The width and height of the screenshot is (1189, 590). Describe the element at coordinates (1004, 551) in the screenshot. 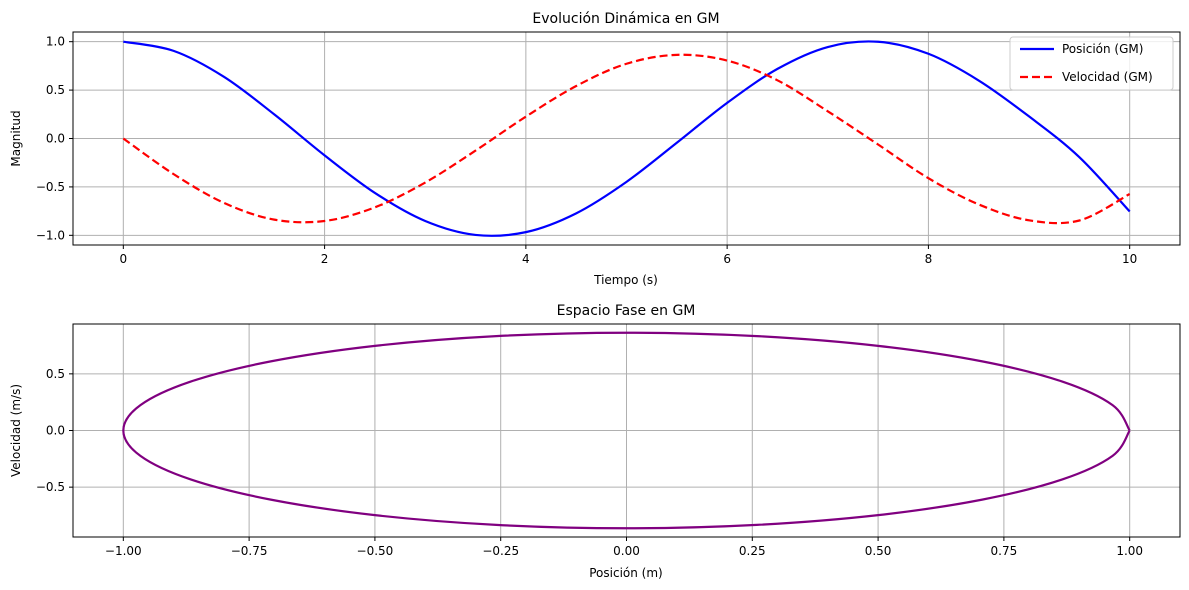

I see `x-tick-label-0-75: 0.75` at that location.